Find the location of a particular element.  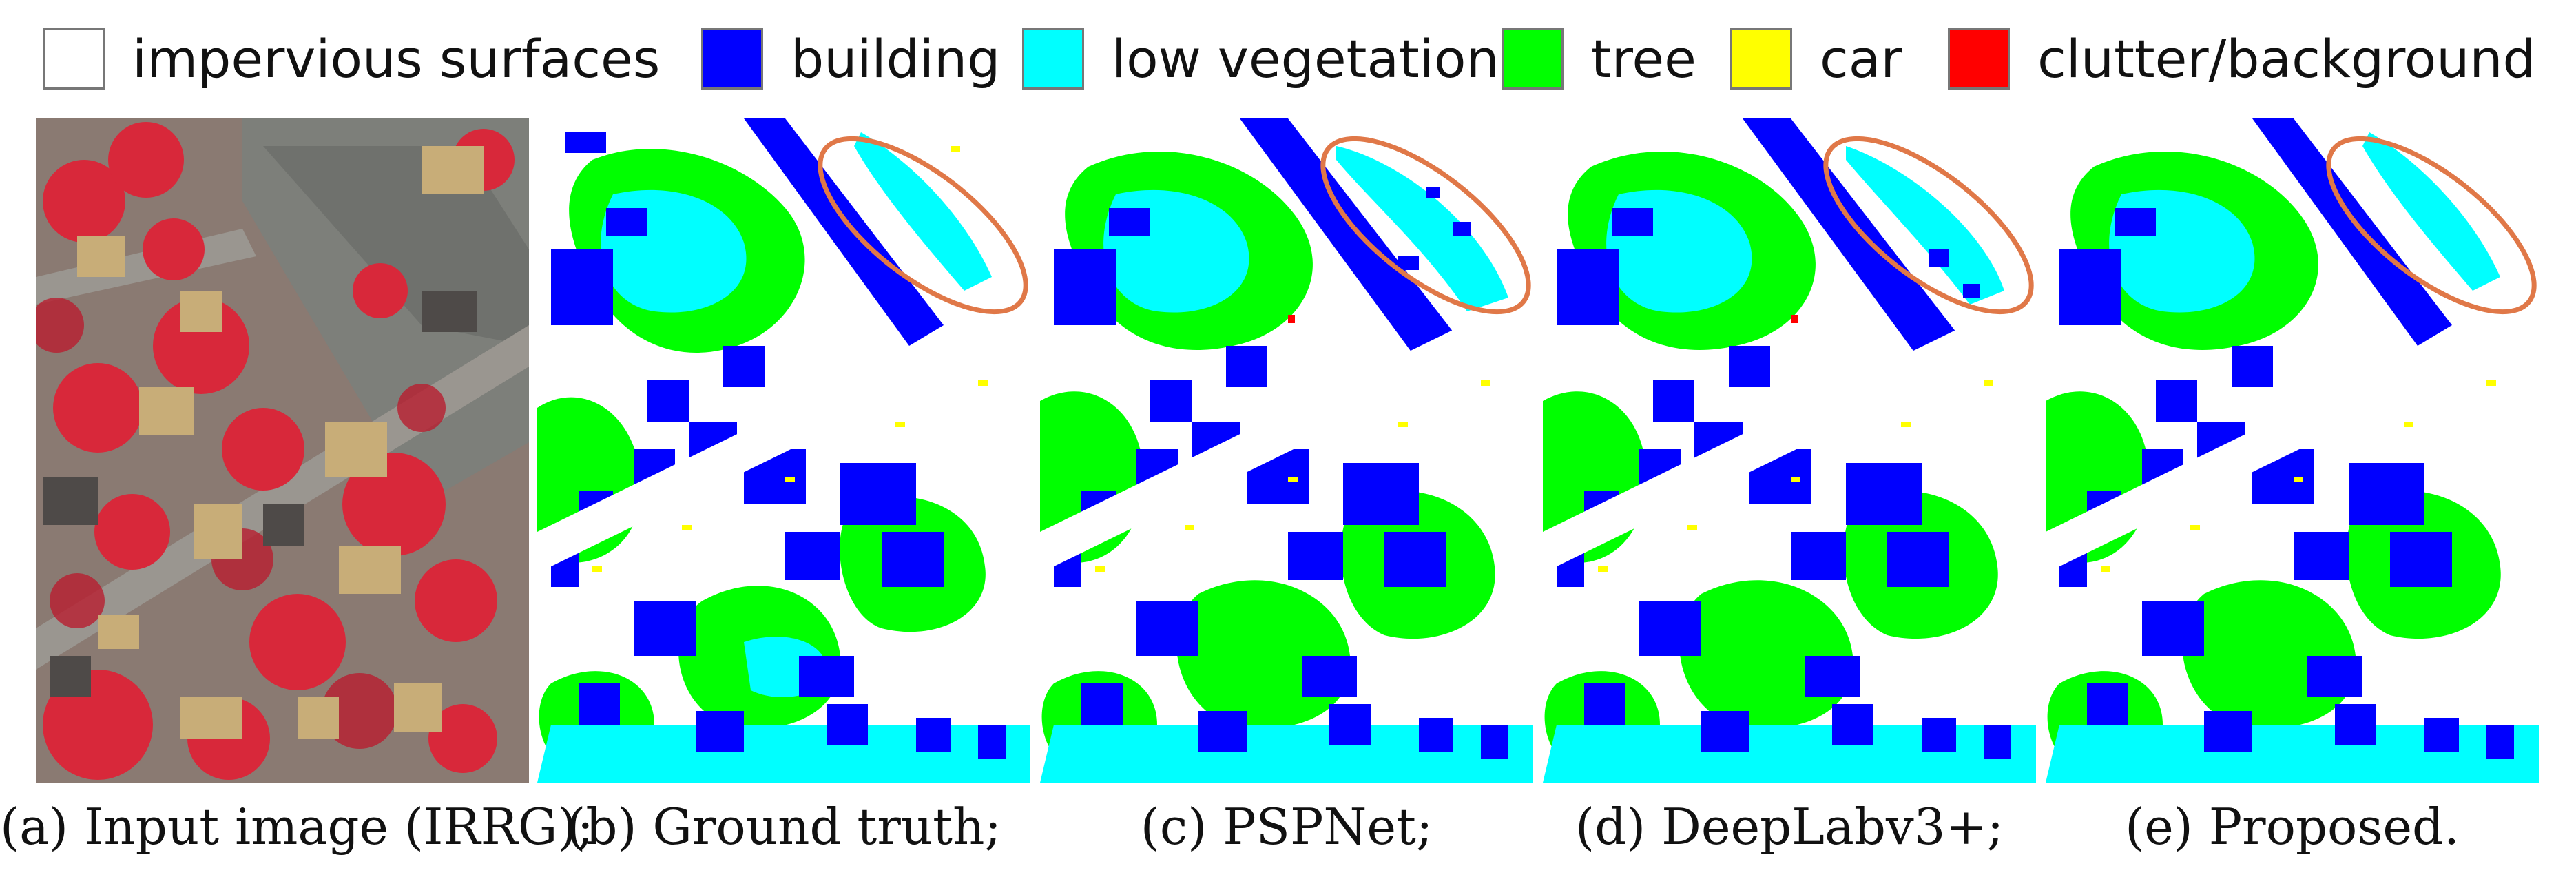

legend-item-building: building is located at coordinates (850, 59).